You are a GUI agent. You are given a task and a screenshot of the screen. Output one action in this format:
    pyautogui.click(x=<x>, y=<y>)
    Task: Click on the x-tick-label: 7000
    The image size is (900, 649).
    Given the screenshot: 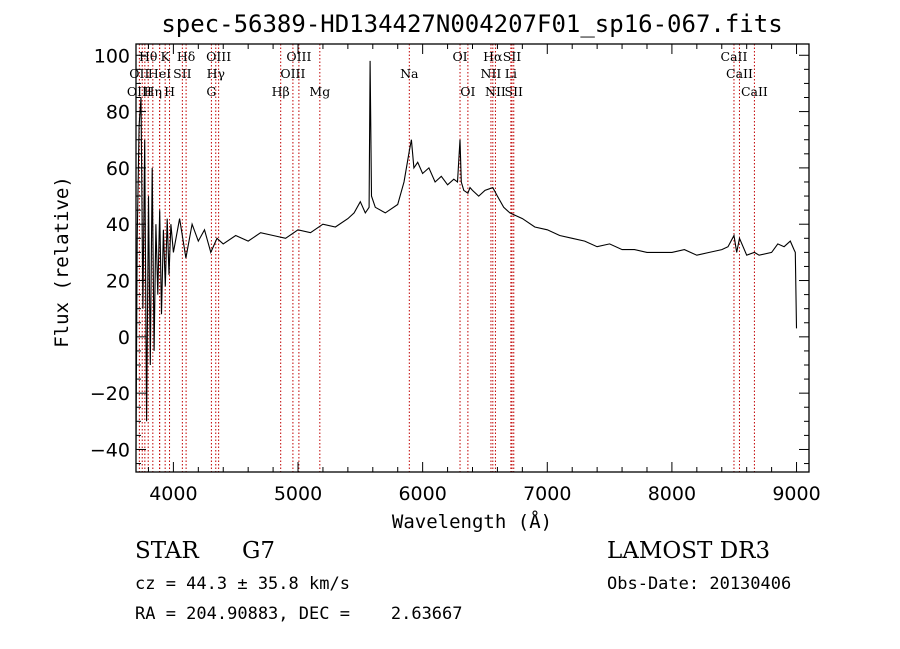 What is the action you would take?
    pyautogui.click(x=547, y=494)
    